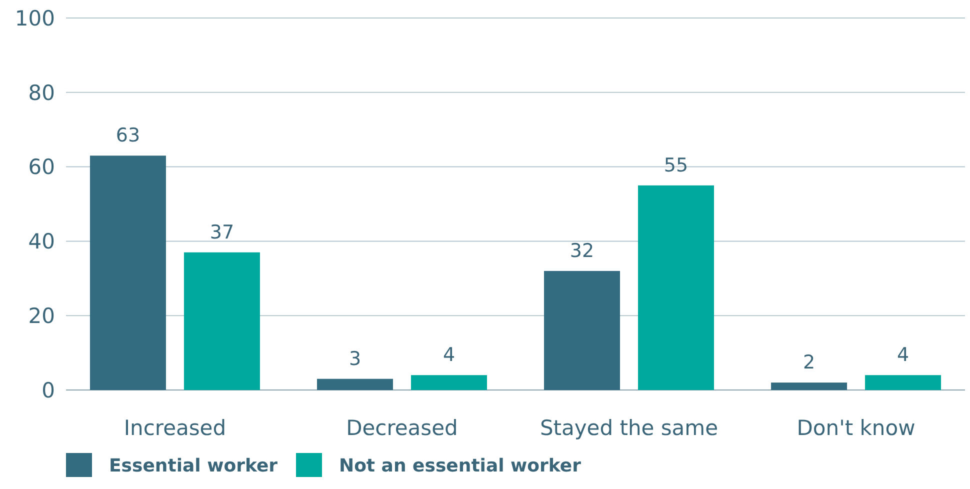 This screenshot has width=970, height=489. I want to click on legend-label: Essential worker, so click(193, 465).